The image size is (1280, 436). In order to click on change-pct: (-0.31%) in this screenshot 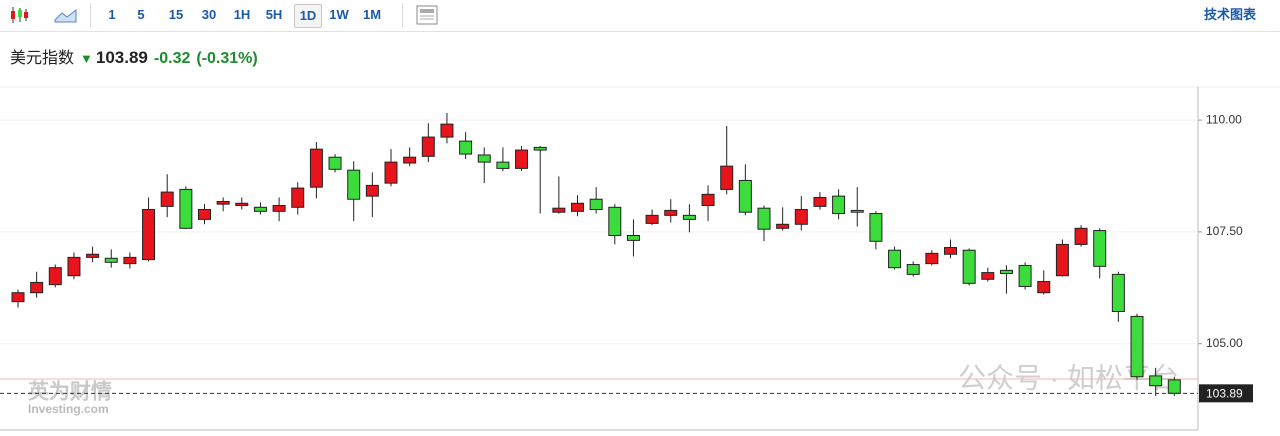, I will do `click(227, 58)`.